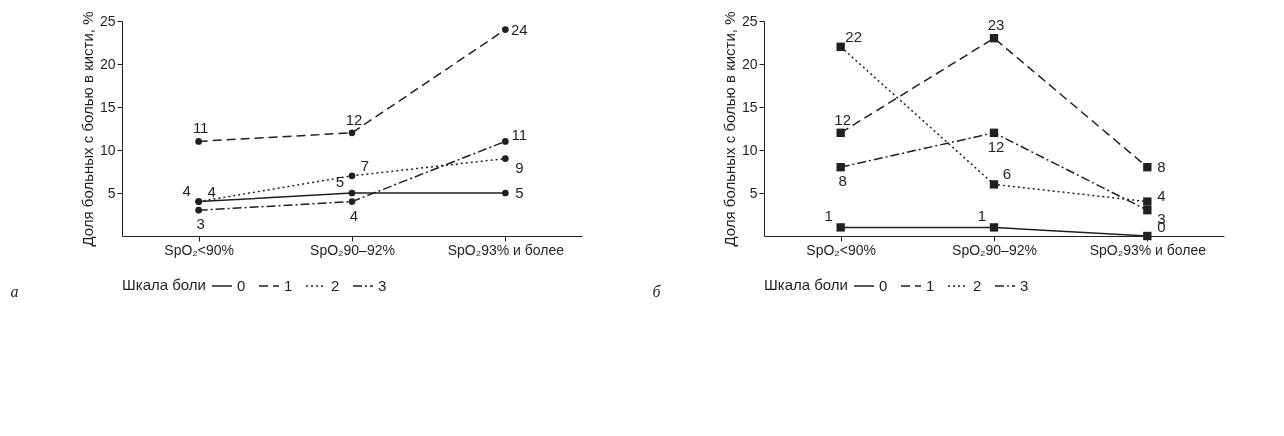 This screenshot has height=436, width=1284. Describe the element at coordinates (200, 224) in the screenshot. I see `data-label: 3` at that location.